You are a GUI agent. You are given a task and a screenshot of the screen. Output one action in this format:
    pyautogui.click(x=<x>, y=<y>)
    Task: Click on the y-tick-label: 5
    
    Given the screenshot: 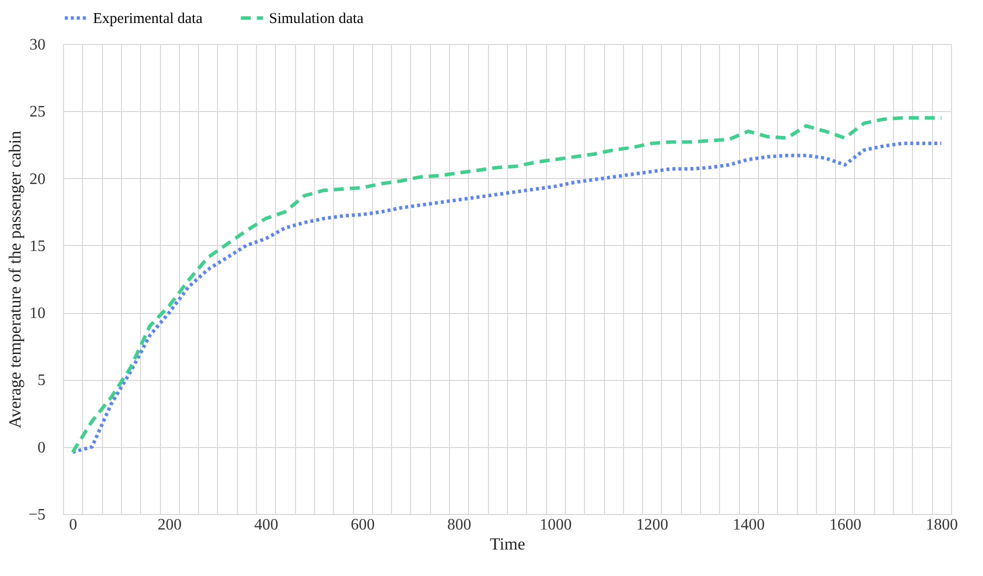 What is the action you would take?
    pyautogui.click(x=42, y=381)
    